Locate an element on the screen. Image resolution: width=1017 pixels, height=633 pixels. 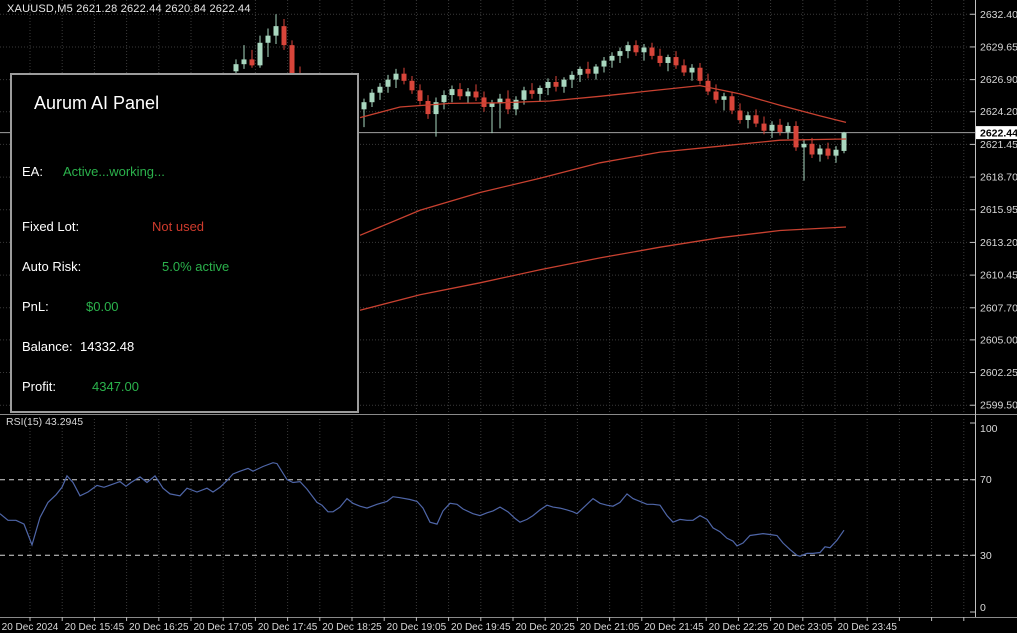
svg-text: 2605.00 is located at coordinates (998, 340).